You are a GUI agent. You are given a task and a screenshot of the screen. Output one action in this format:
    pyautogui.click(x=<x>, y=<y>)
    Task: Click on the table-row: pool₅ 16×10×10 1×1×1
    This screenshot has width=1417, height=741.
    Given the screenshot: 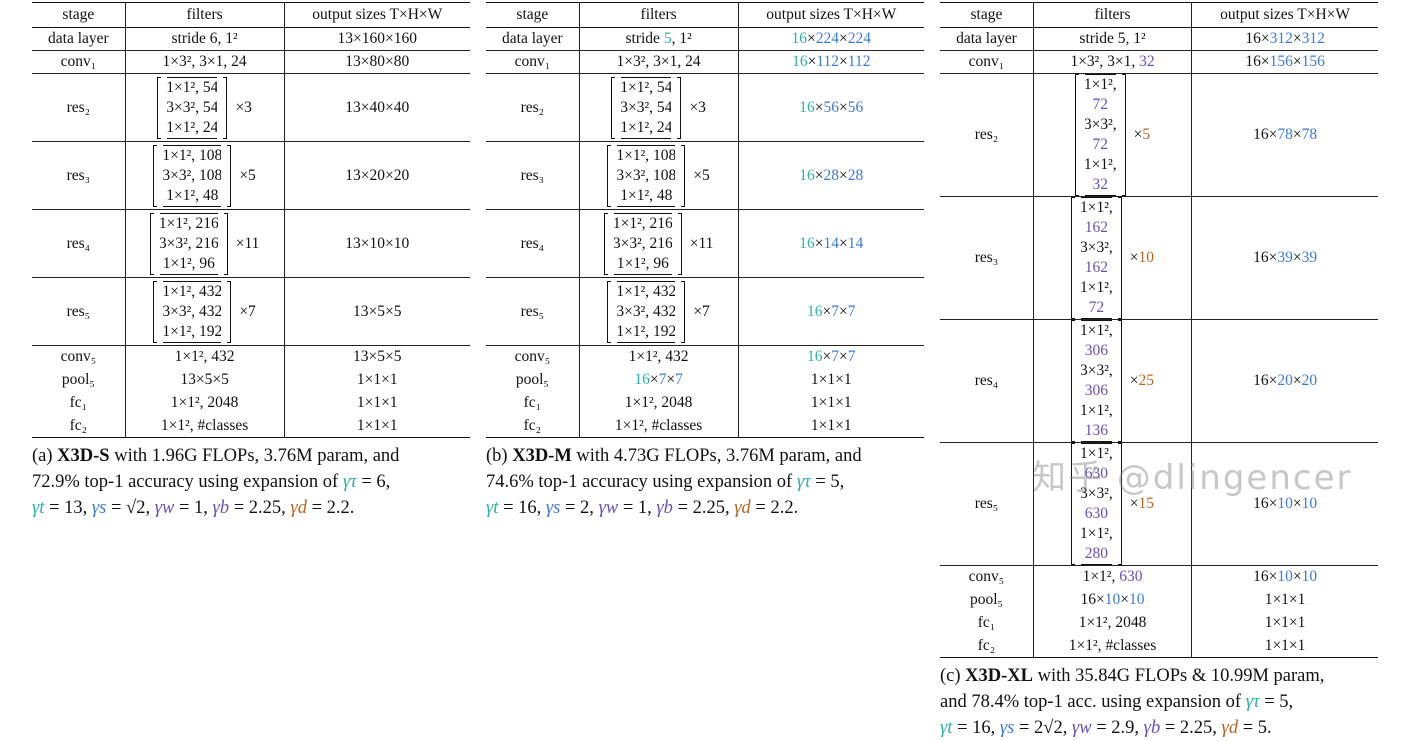 What is the action you would take?
    pyautogui.click(x=1159, y=600)
    